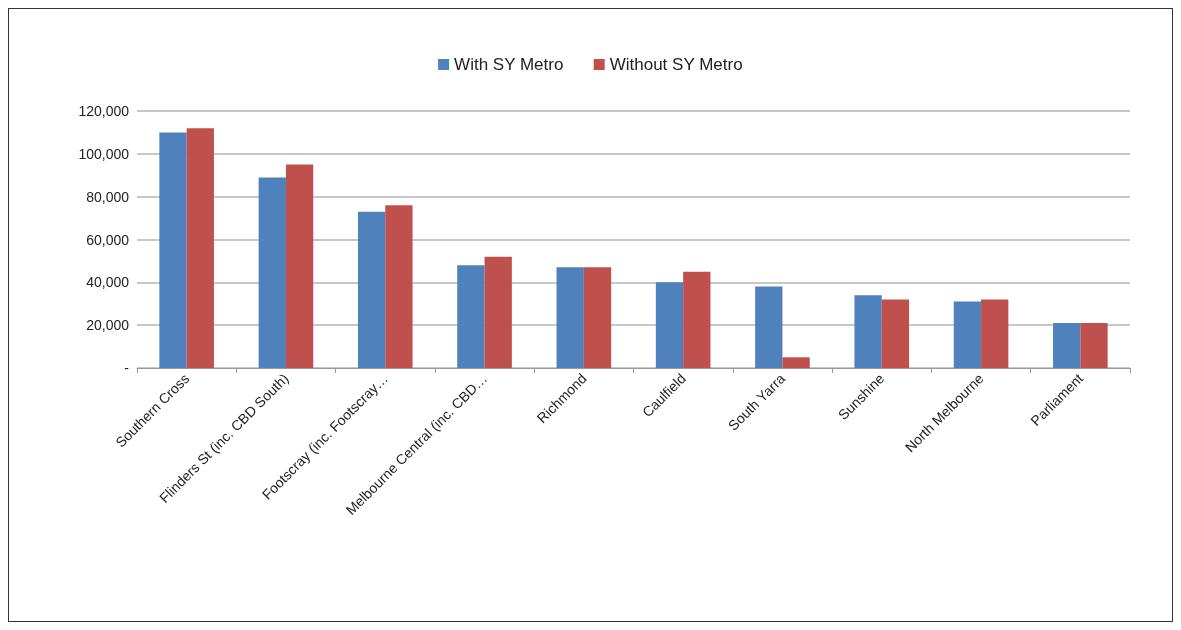 The image size is (1181, 630). What do you see at coordinates (108, 282) in the screenshot?
I see `y-tick-label: 40,000` at bounding box center [108, 282].